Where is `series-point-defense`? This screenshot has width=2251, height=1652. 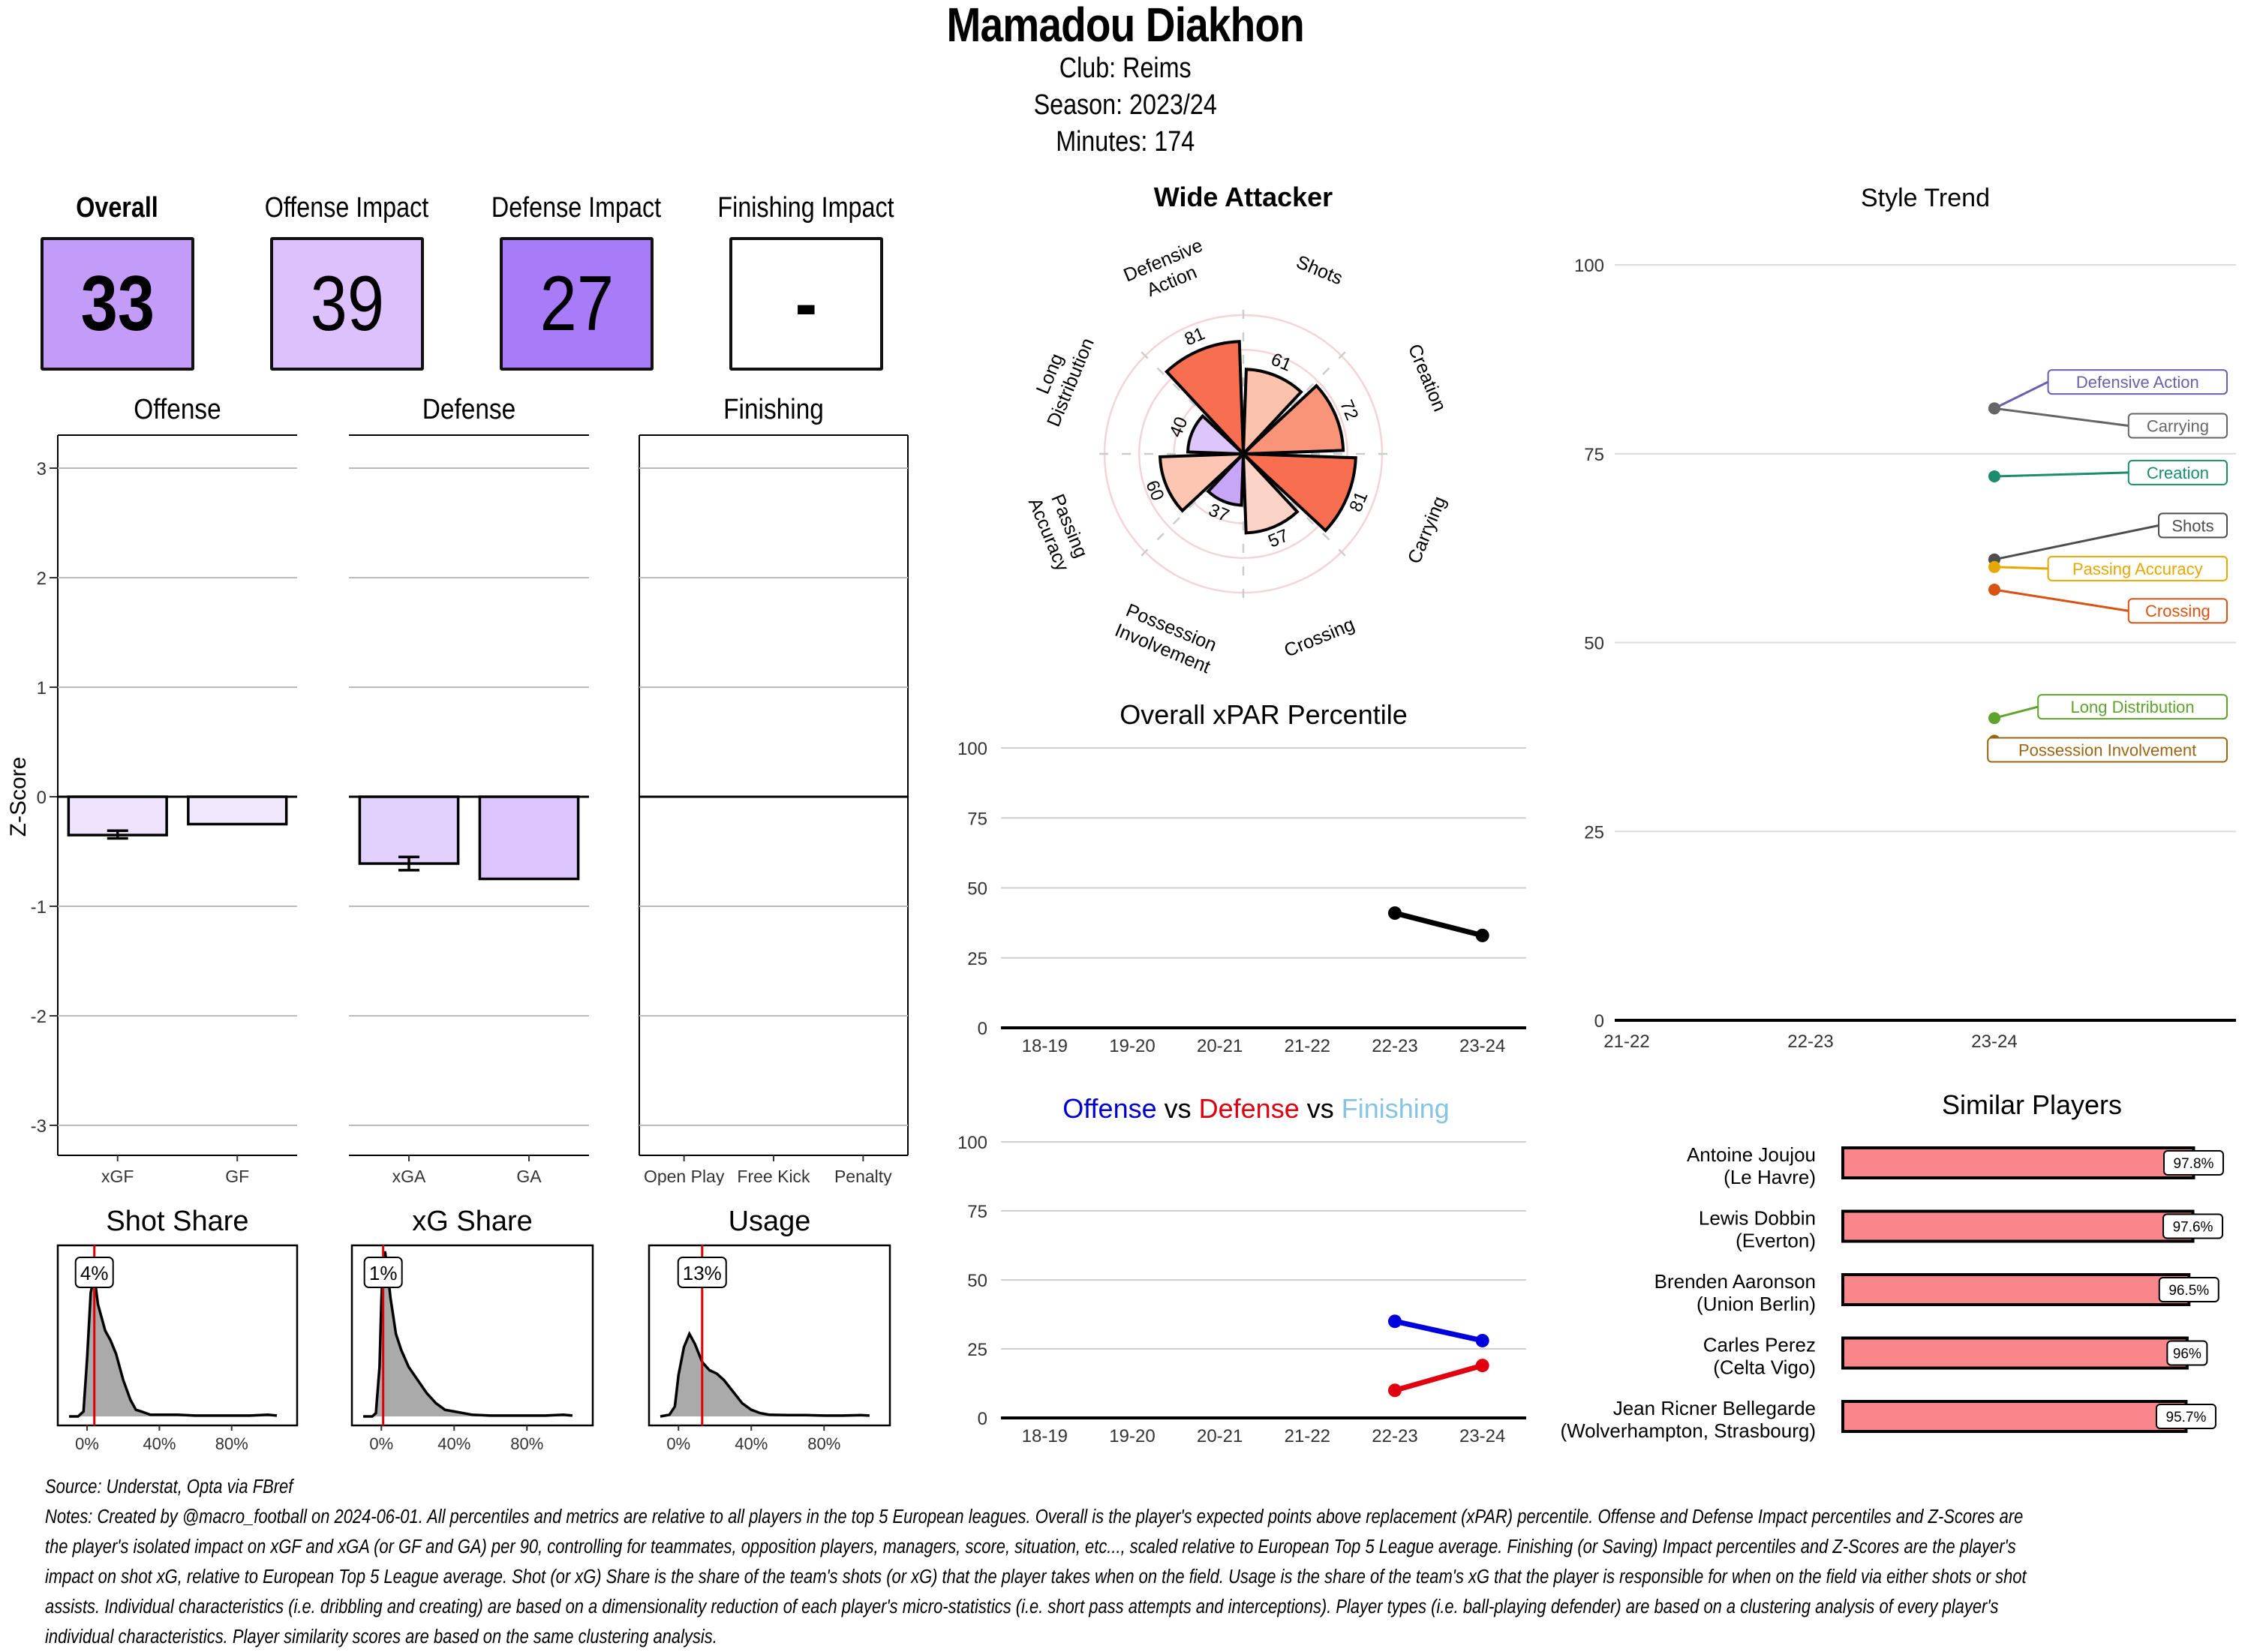 series-point-defense is located at coordinates (1395, 1390).